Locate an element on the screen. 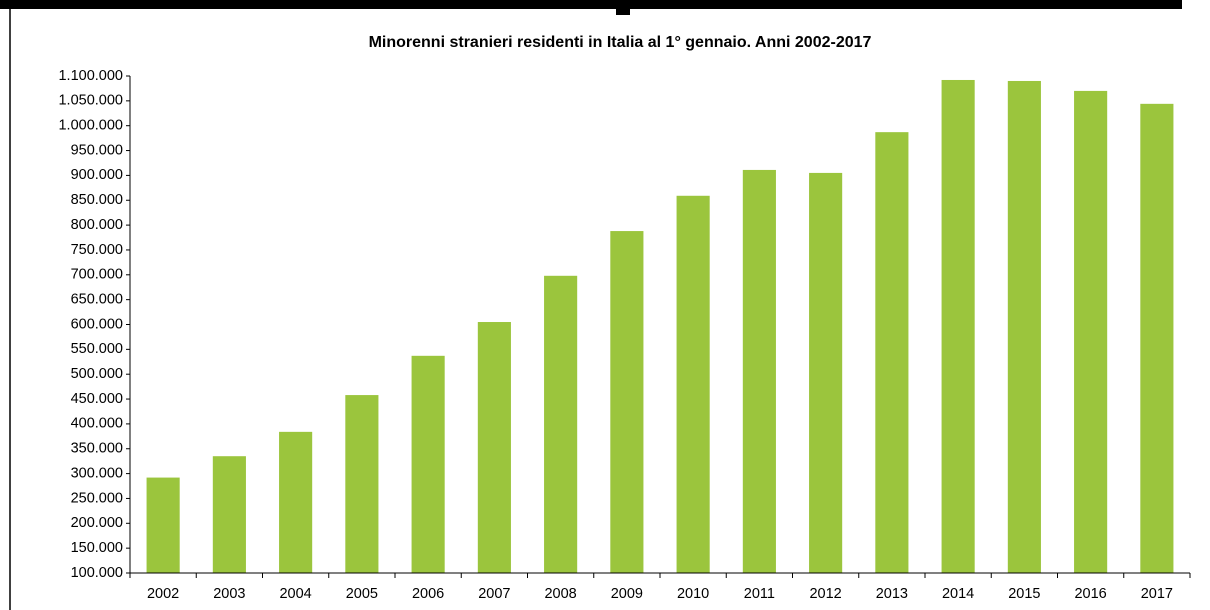  y-tick-label: 250.000 is located at coordinates (97, 498).